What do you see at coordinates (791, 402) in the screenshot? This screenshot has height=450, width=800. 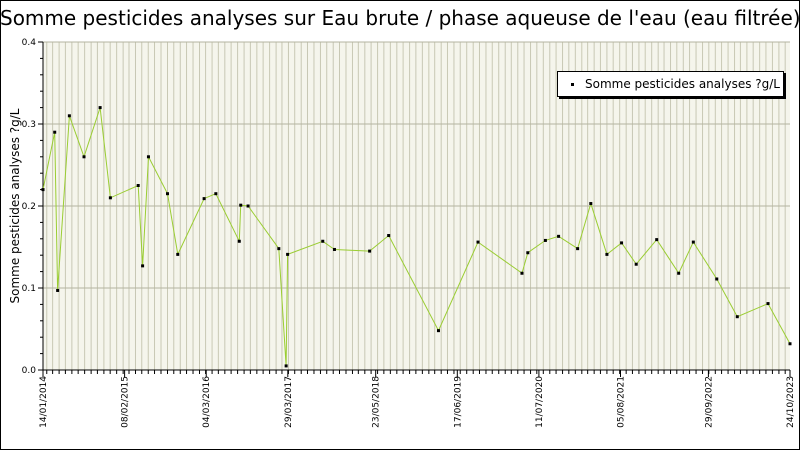 I see `x-tick-label: 24/10/2023` at bounding box center [791, 402].